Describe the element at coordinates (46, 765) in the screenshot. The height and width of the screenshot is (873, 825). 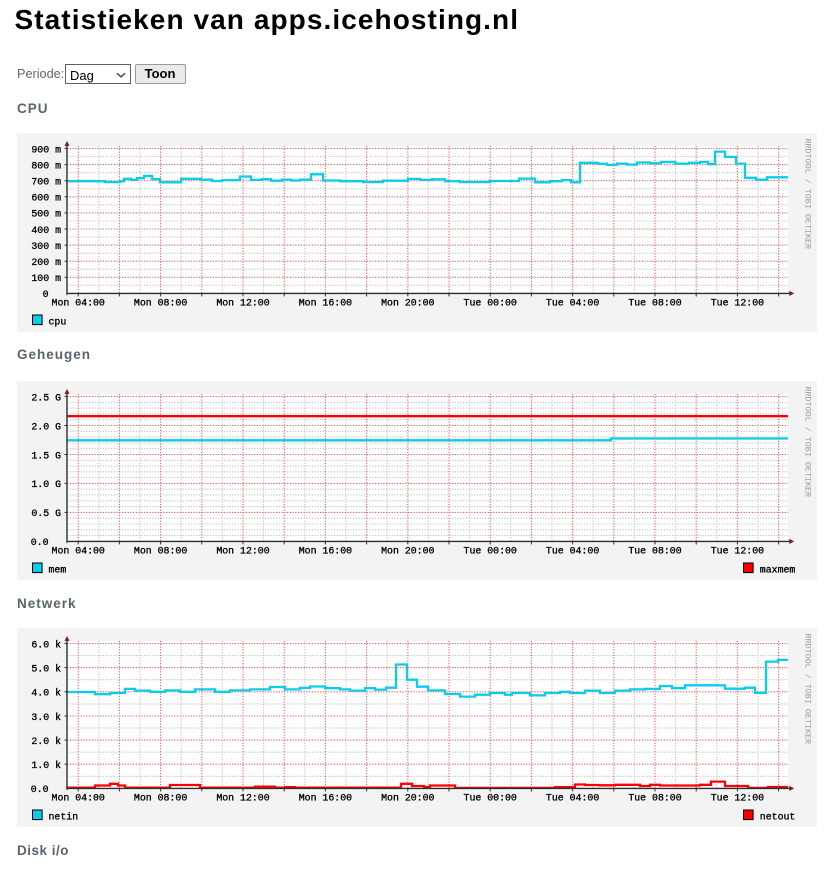
I see `svg-text: 1.0 k` at that location.